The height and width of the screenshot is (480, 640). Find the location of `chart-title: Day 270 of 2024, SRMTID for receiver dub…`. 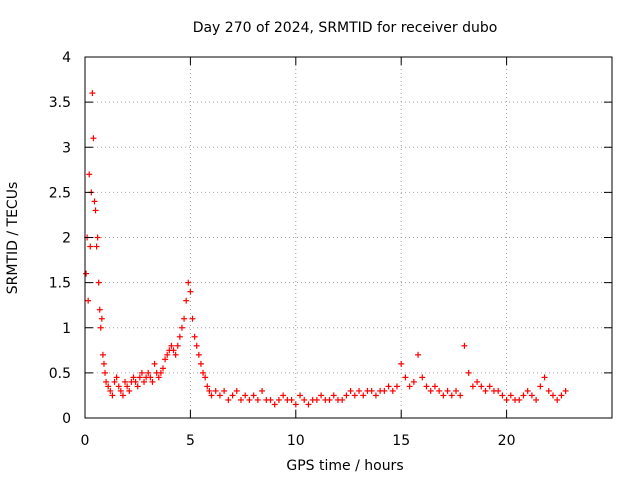

chart-title: Day 270 of 2024, SRMTID for receiver dub… is located at coordinates (345, 28).